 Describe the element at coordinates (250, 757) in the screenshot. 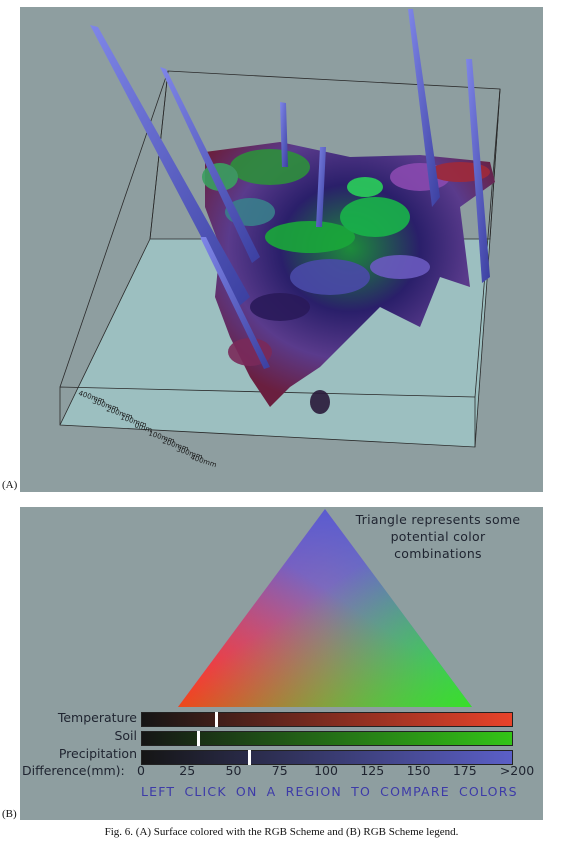

I see `precipitation-marker` at that location.